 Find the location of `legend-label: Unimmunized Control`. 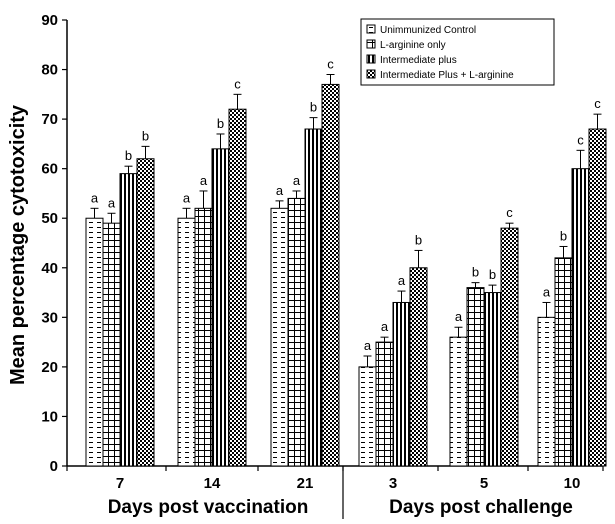

legend-label: Unimmunized Control is located at coordinates (428, 30).